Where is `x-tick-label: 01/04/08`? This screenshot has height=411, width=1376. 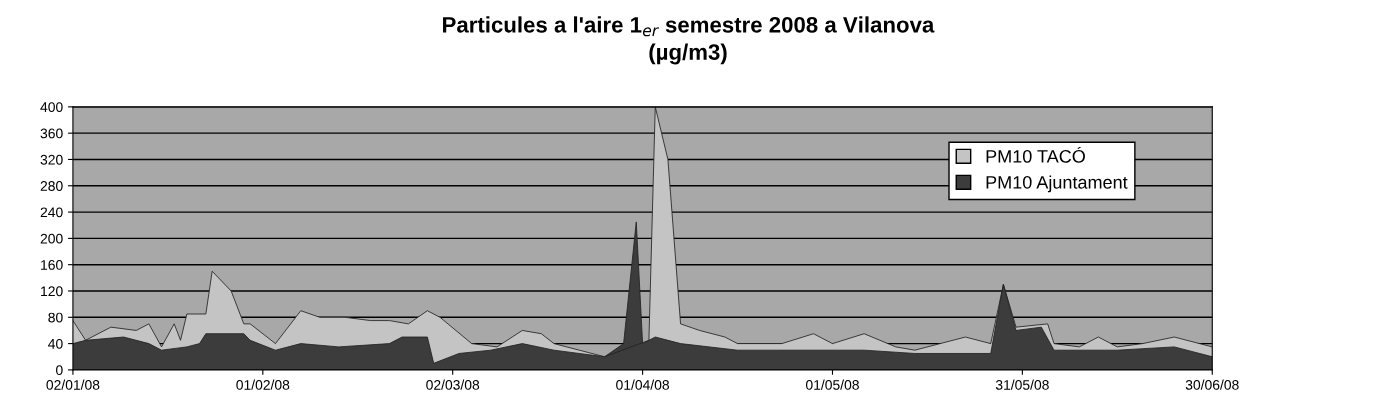 x-tick-label: 01/04/08 is located at coordinates (643, 384).